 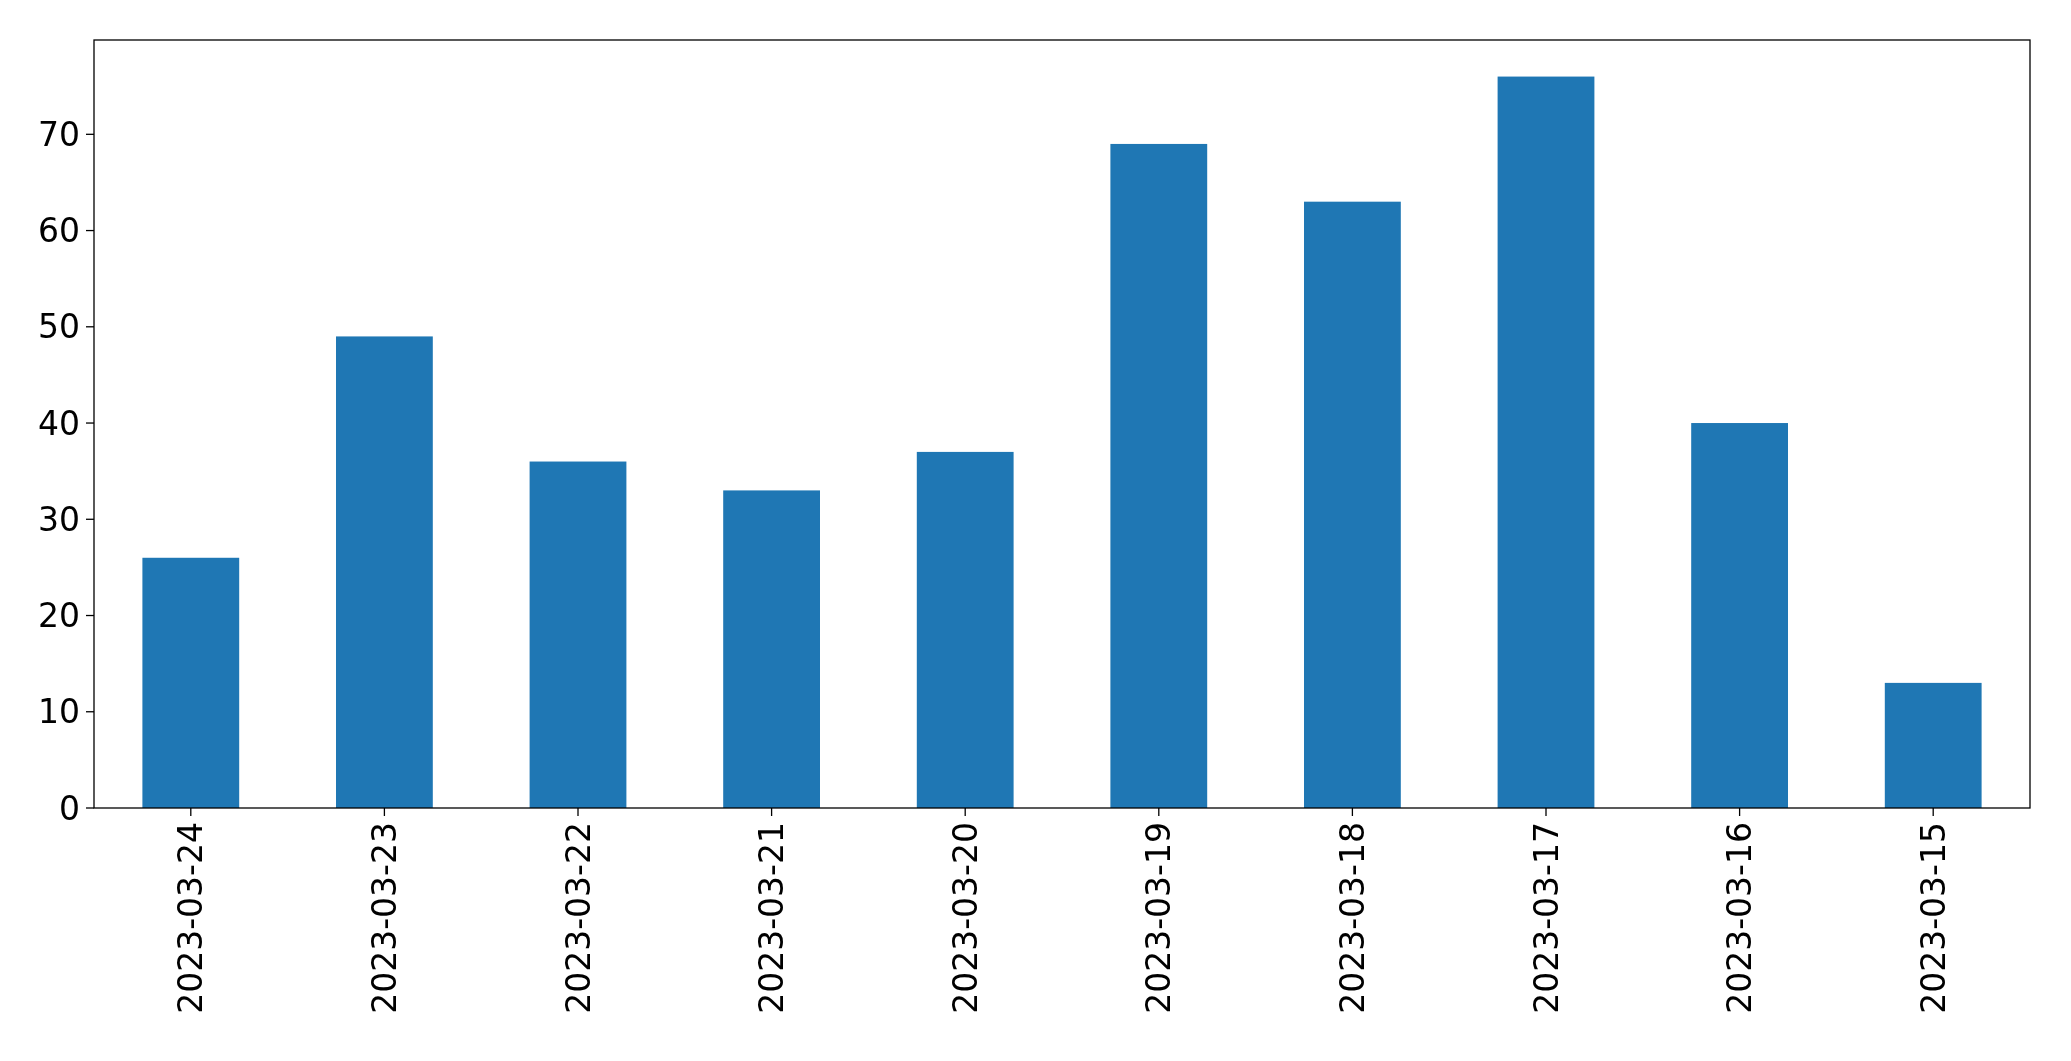 What do you see at coordinates (1352, 918) in the screenshot?
I see `x-tick-label: 2023-03-18` at bounding box center [1352, 918].